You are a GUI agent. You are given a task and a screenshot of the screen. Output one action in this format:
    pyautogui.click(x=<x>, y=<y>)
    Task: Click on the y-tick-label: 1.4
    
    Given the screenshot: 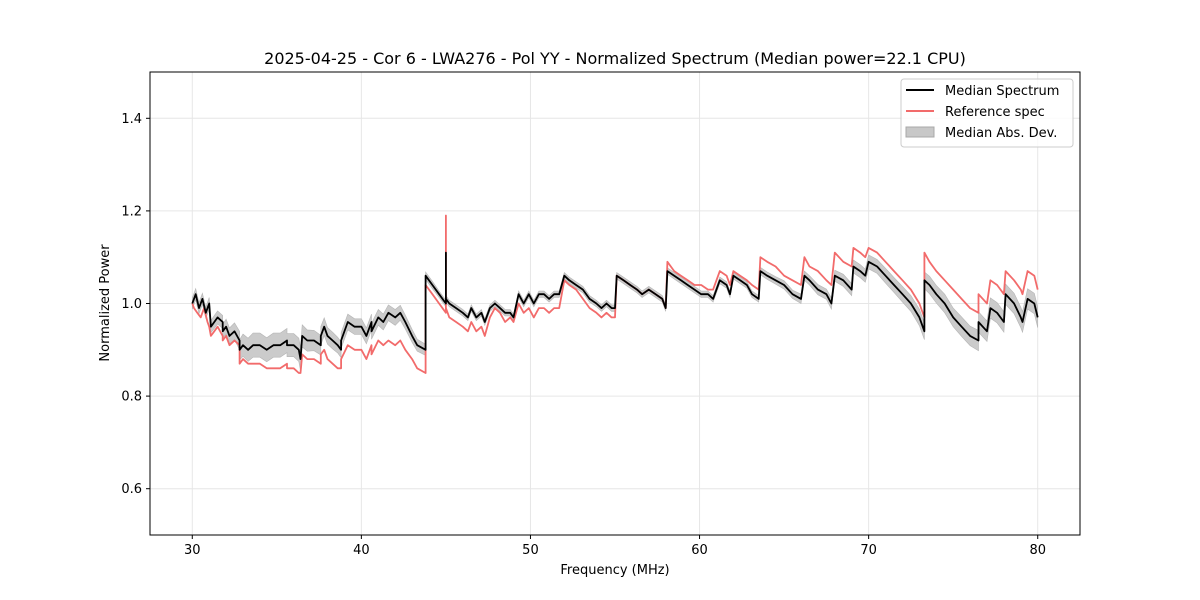 What is the action you would take?
    pyautogui.click(x=131, y=119)
    